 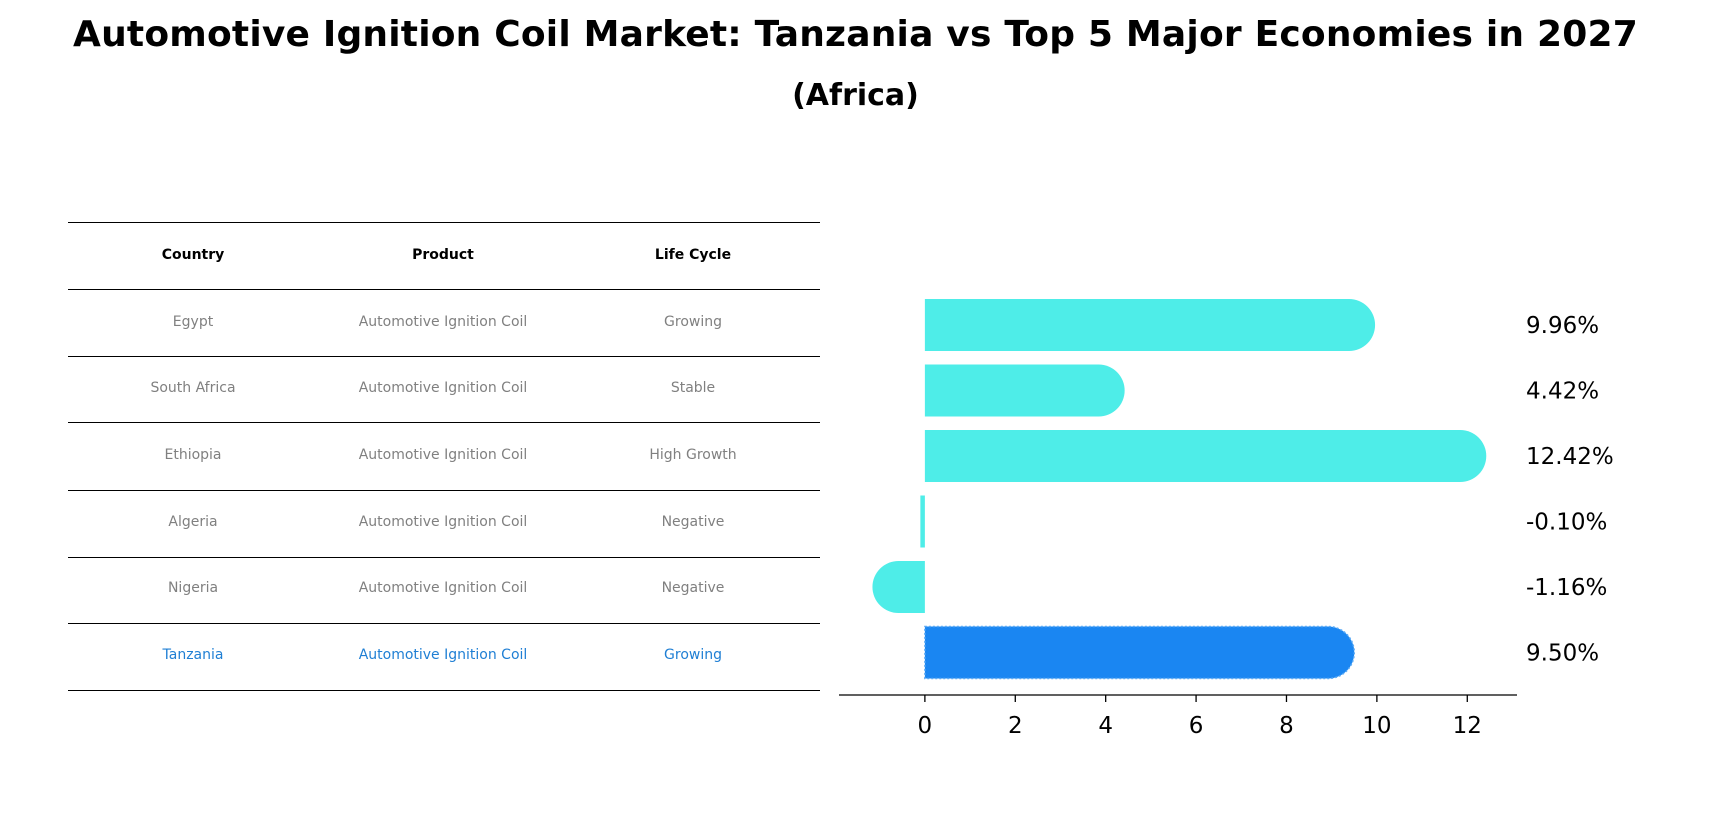 I want to click on bar-egypt, so click(x=1150, y=325).